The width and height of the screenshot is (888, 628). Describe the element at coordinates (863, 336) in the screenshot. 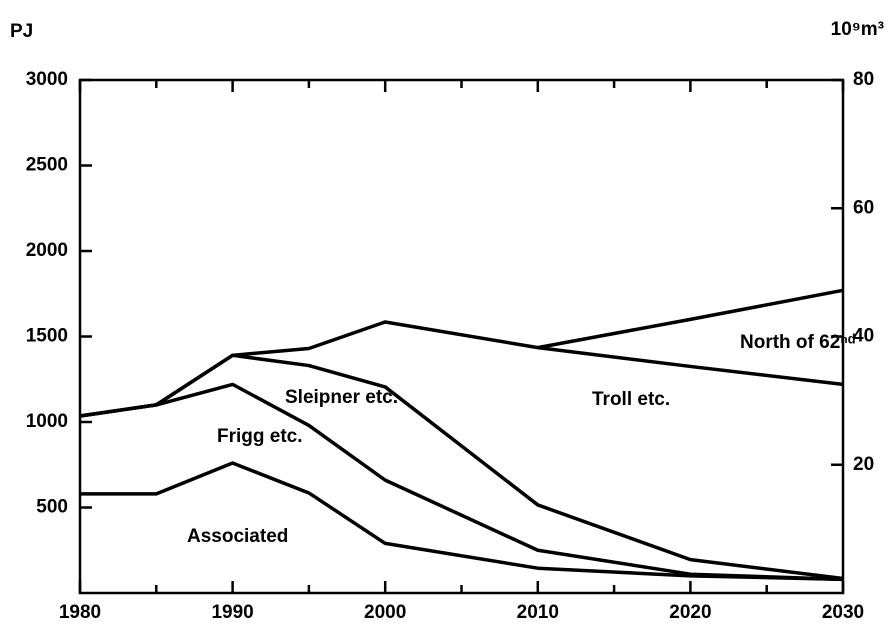

I see `y2-tick-label: 40` at that location.